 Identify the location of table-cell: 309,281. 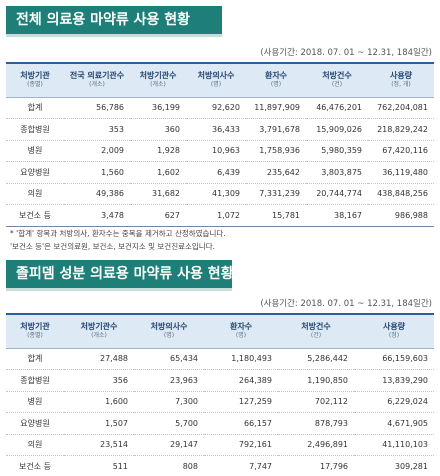
(394, 465).